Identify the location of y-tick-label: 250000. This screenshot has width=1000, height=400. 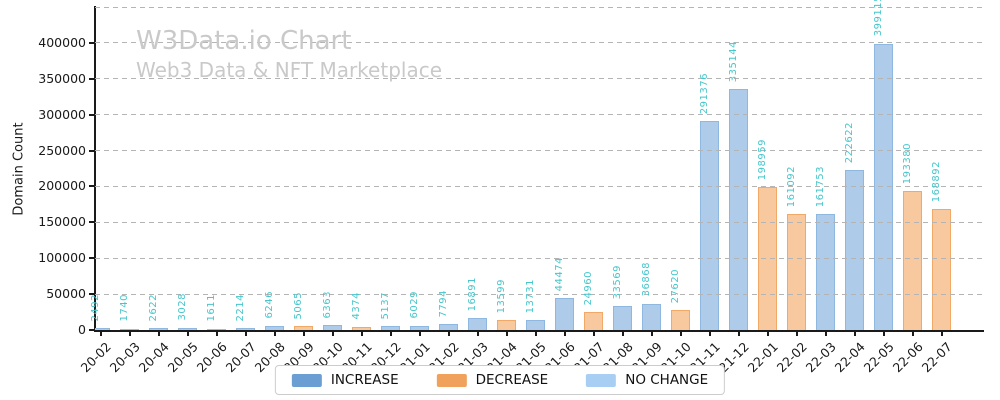
(62, 150).